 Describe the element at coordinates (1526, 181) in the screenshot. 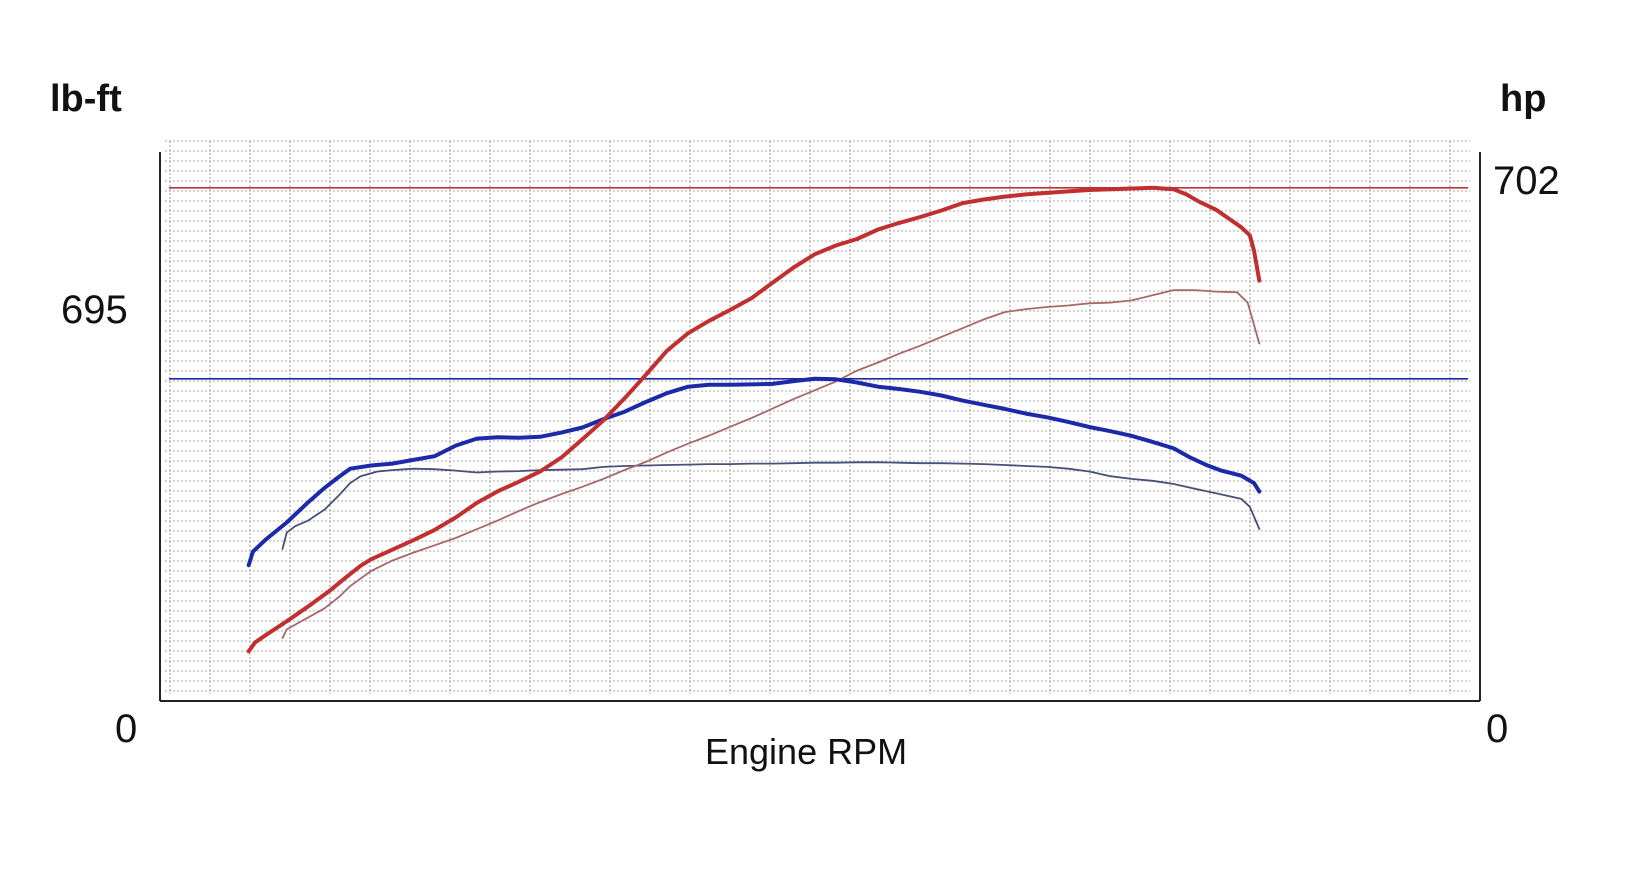

I see `right-axis-tick-max: 702` at that location.